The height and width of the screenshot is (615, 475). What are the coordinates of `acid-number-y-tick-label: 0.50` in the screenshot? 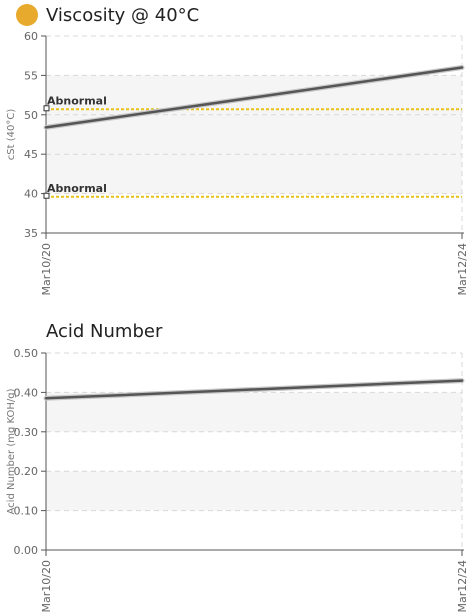 It's located at (26, 353).